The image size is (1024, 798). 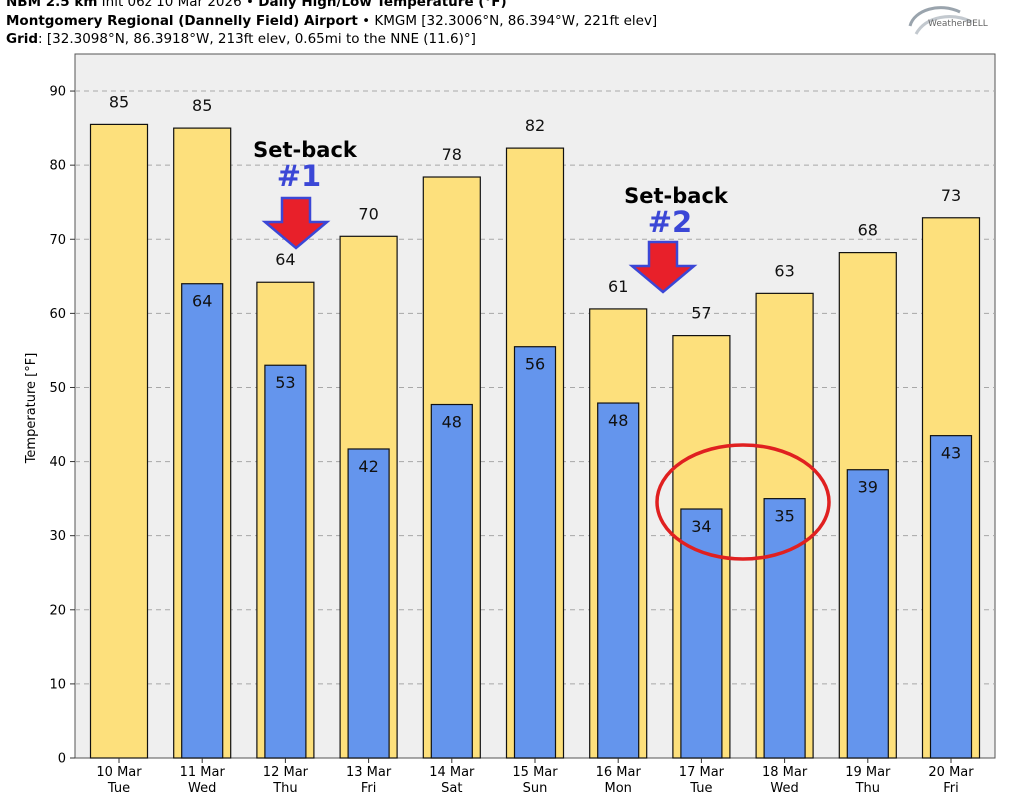 I want to click on y-axis-ticks: 0 10 20 30 40 50 60 70 80 90, so click(x=62, y=426).